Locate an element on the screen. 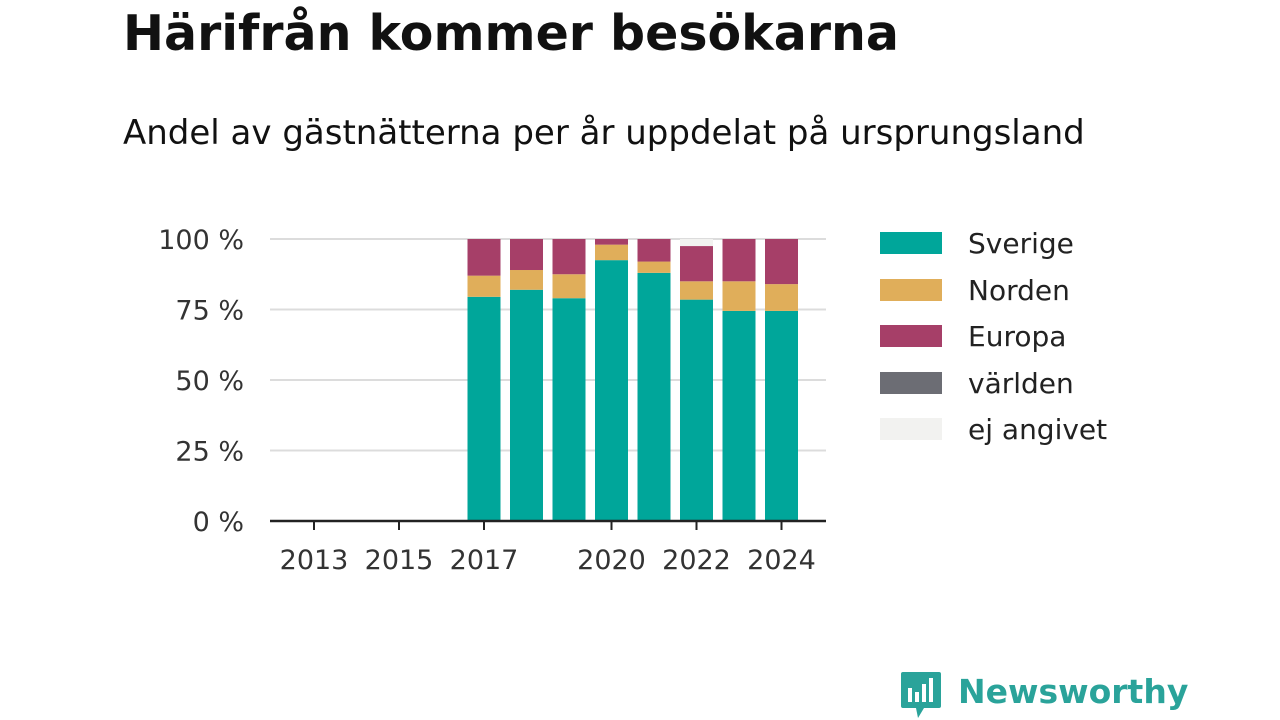 The width and height of the screenshot is (1280, 720). bar-segment-sverige-2022 is located at coordinates (696, 410).